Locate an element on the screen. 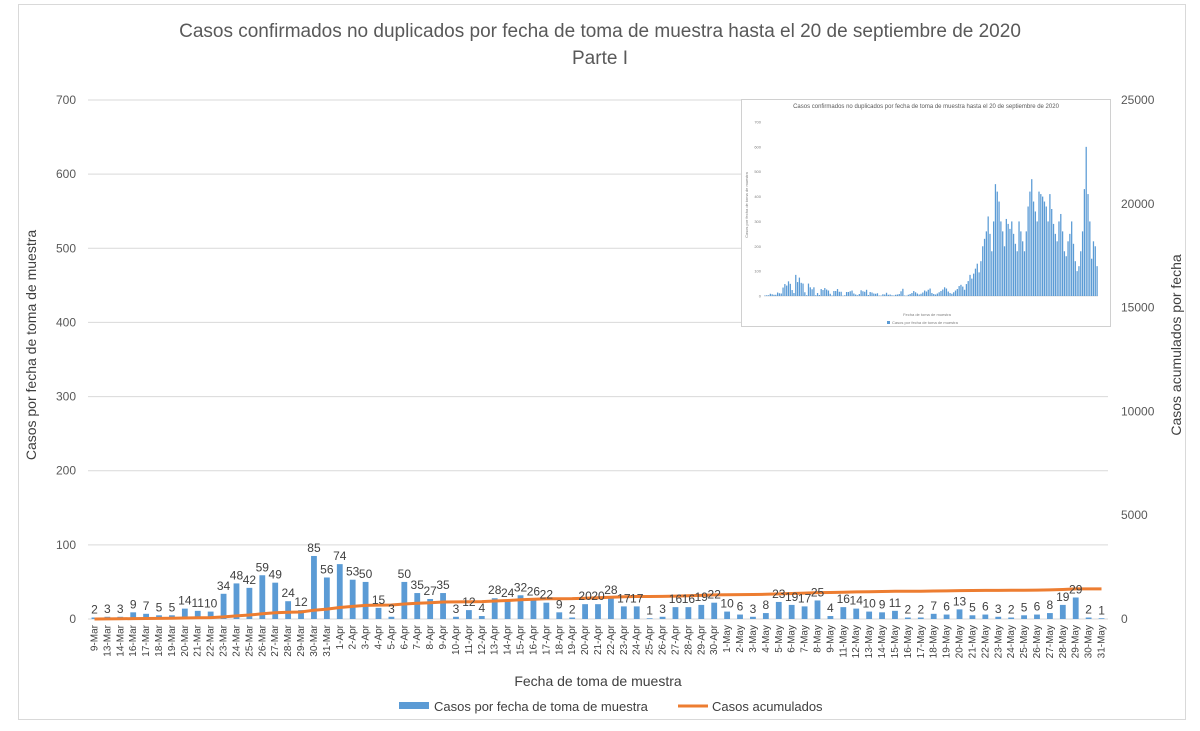 The height and width of the screenshot is (731, 1200). bar-data-label: 27 is located at coordinates (430, 591).